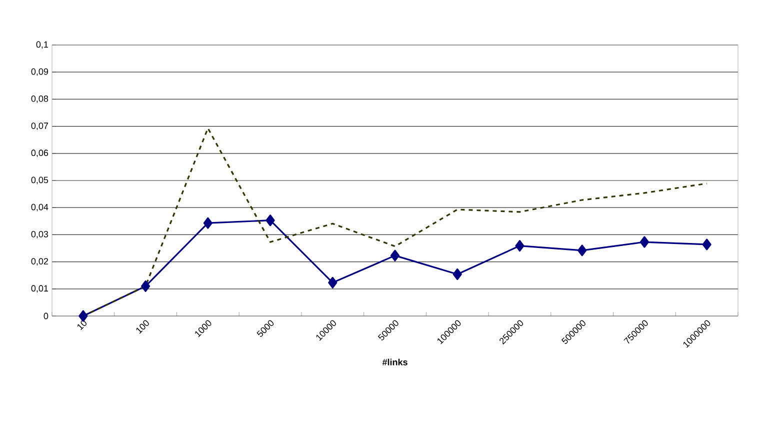 The height and width of the screenshot is (432, 769). I want to click on x-axis-title: #links, so click(395, 362).